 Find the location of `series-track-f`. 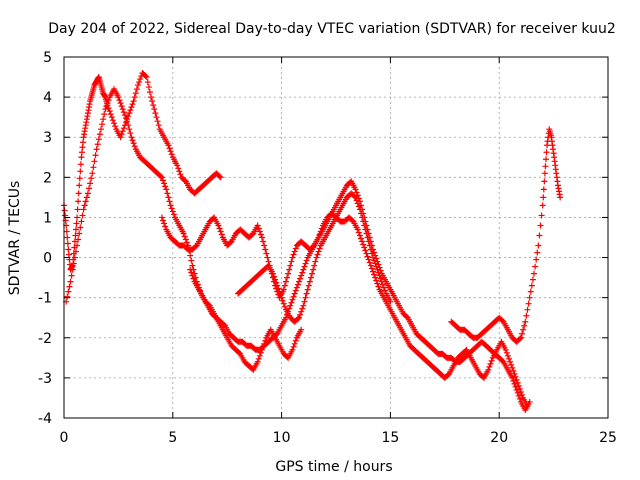

series-track-f is located at coordinates (506, 235).